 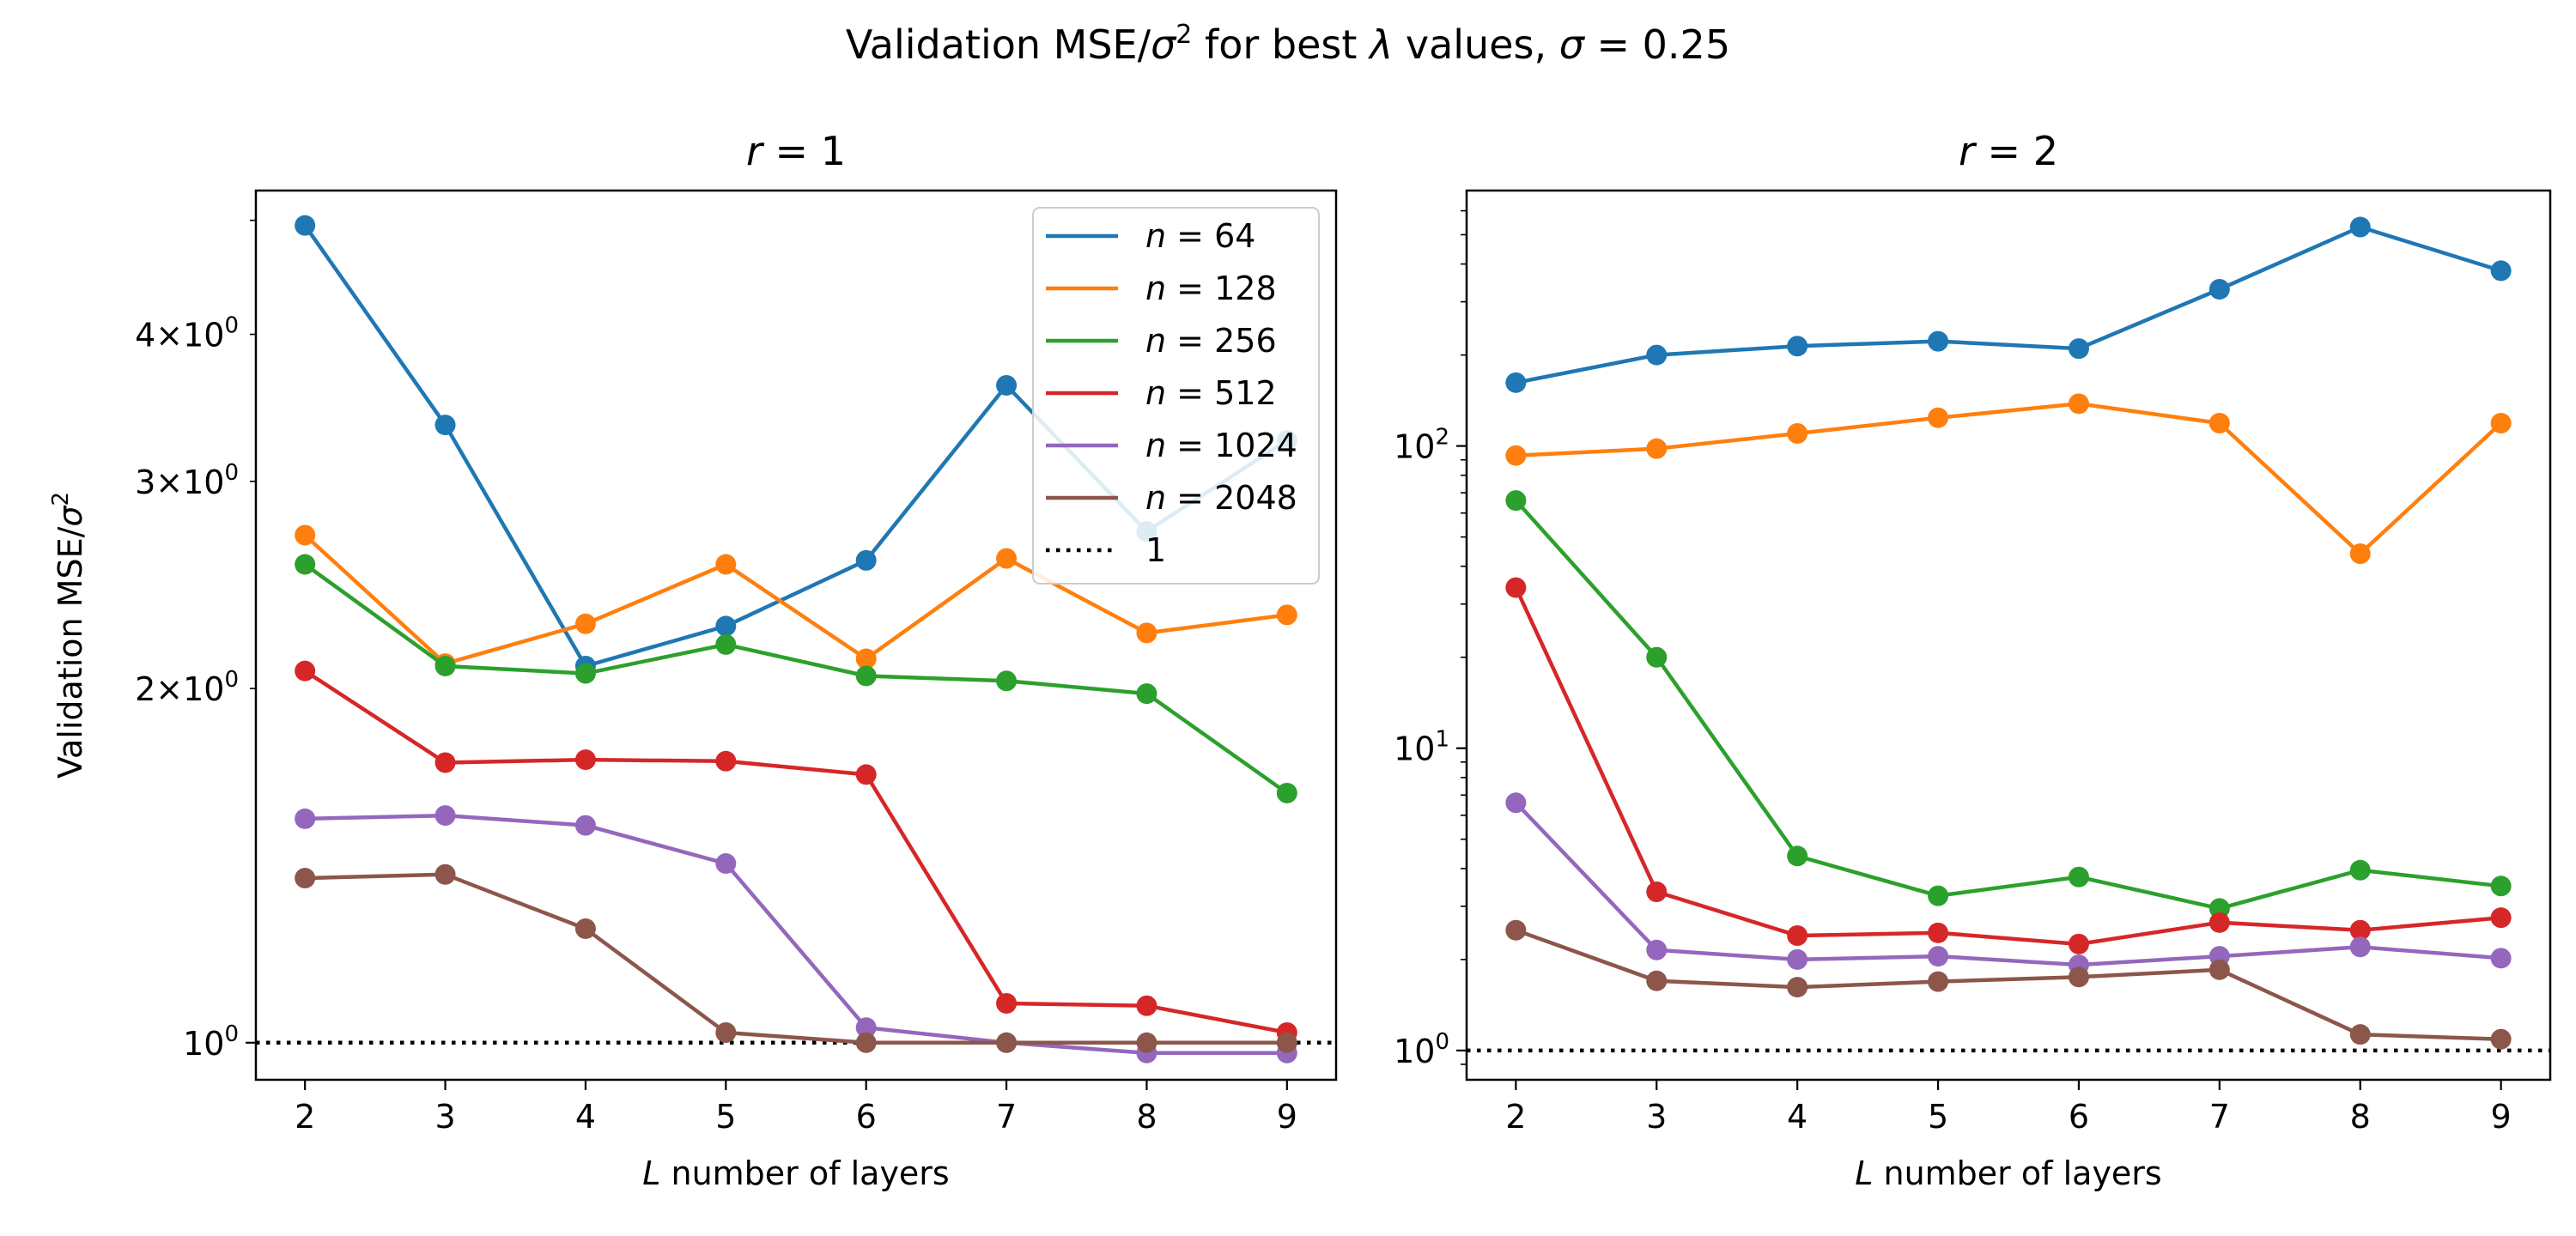 What do you see at coordinates (796, 151) in the screenshot?
I see `panel-title-r1: r = 1` at bounding box center [796, 151].